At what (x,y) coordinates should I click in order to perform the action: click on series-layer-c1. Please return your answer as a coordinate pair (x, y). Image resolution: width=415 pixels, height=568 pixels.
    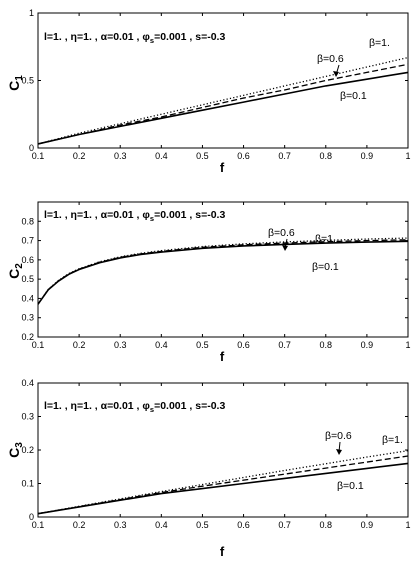
    Looking at the image, I should click on (223, 100).